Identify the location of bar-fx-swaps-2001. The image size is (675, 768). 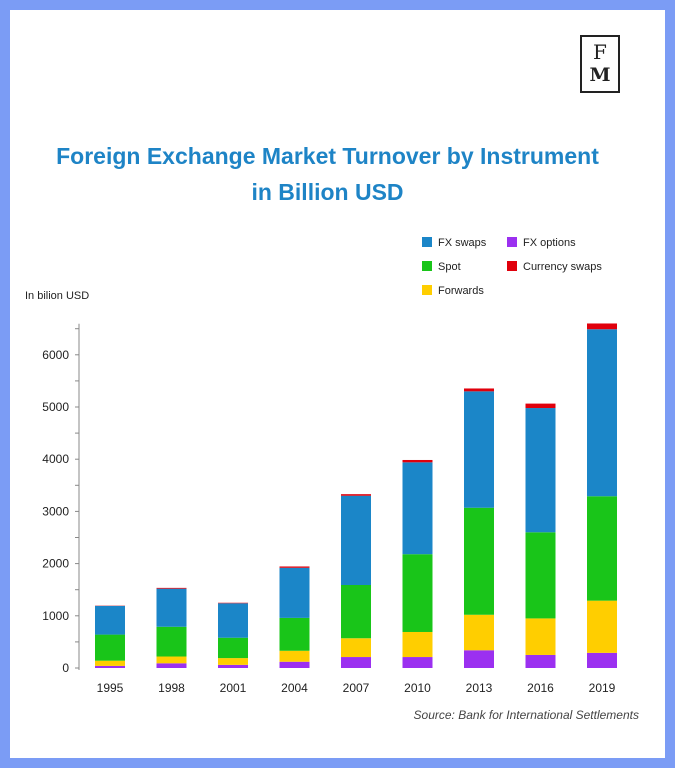
(233, 620).